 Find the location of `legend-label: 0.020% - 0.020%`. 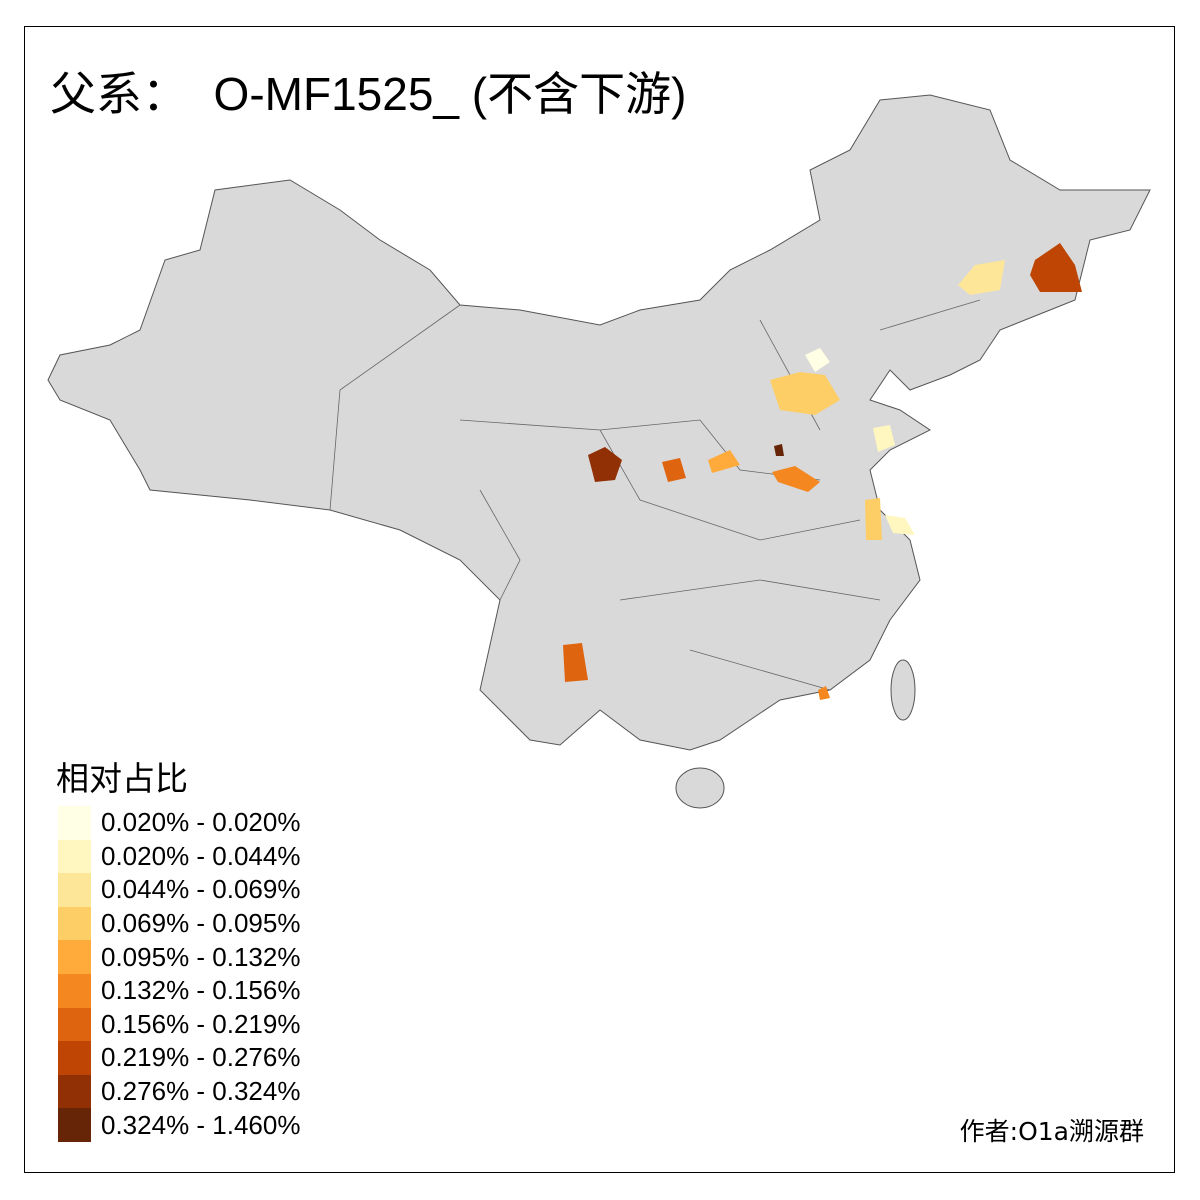

legend-label: 0.020% - 0.020% is located at coordinates (201, 822).